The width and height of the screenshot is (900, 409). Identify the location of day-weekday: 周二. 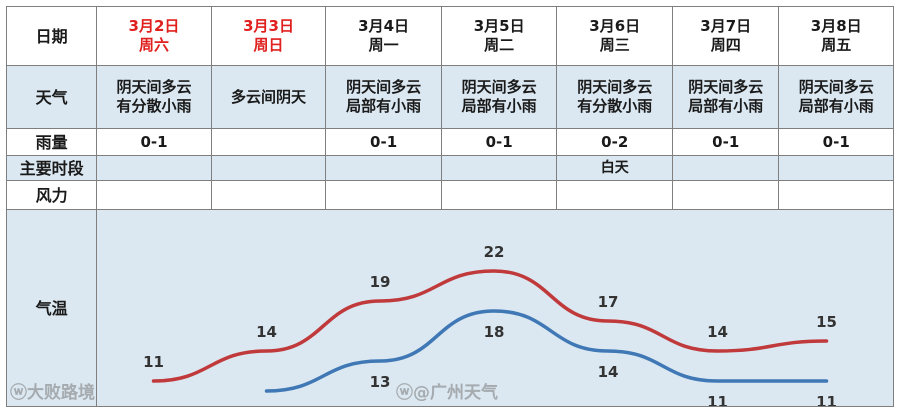
(499, 45).